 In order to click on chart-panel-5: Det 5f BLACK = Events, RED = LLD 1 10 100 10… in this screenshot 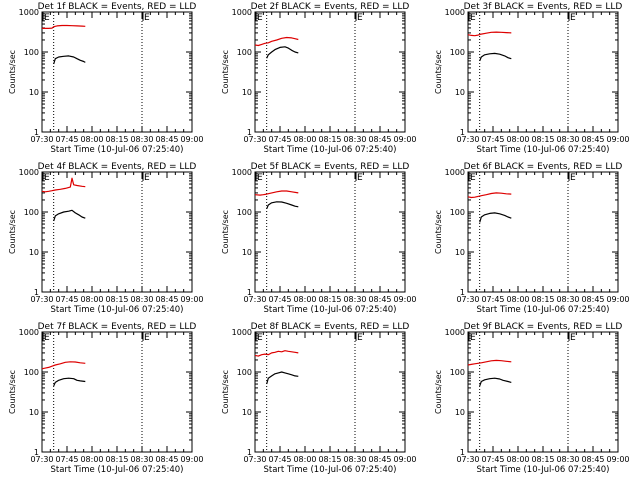, I will do `click(319, 238)`.